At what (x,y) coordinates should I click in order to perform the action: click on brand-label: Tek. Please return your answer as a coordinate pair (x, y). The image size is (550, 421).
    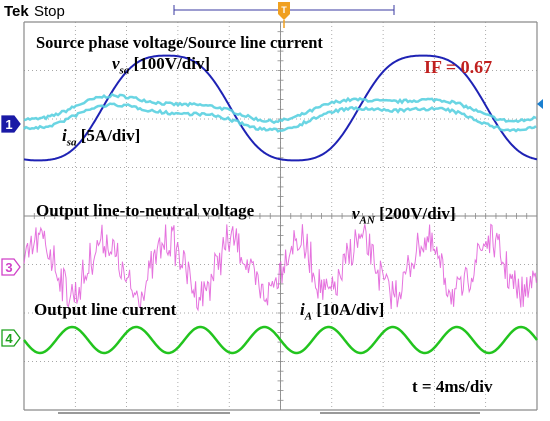
    Looking at the image, I should click on (16, 11).